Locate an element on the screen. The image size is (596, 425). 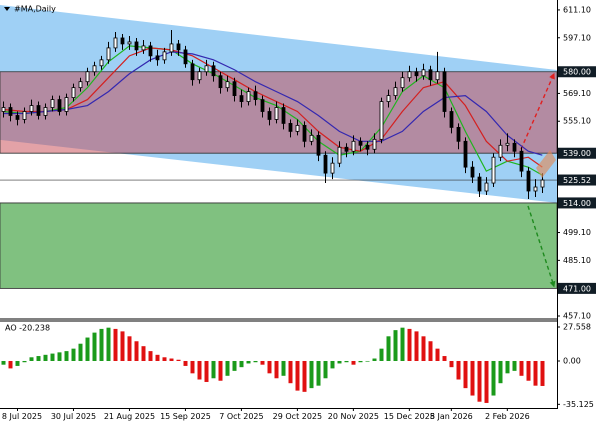
indicator-title: AO -20.238 is located at coordinates (27, 328).